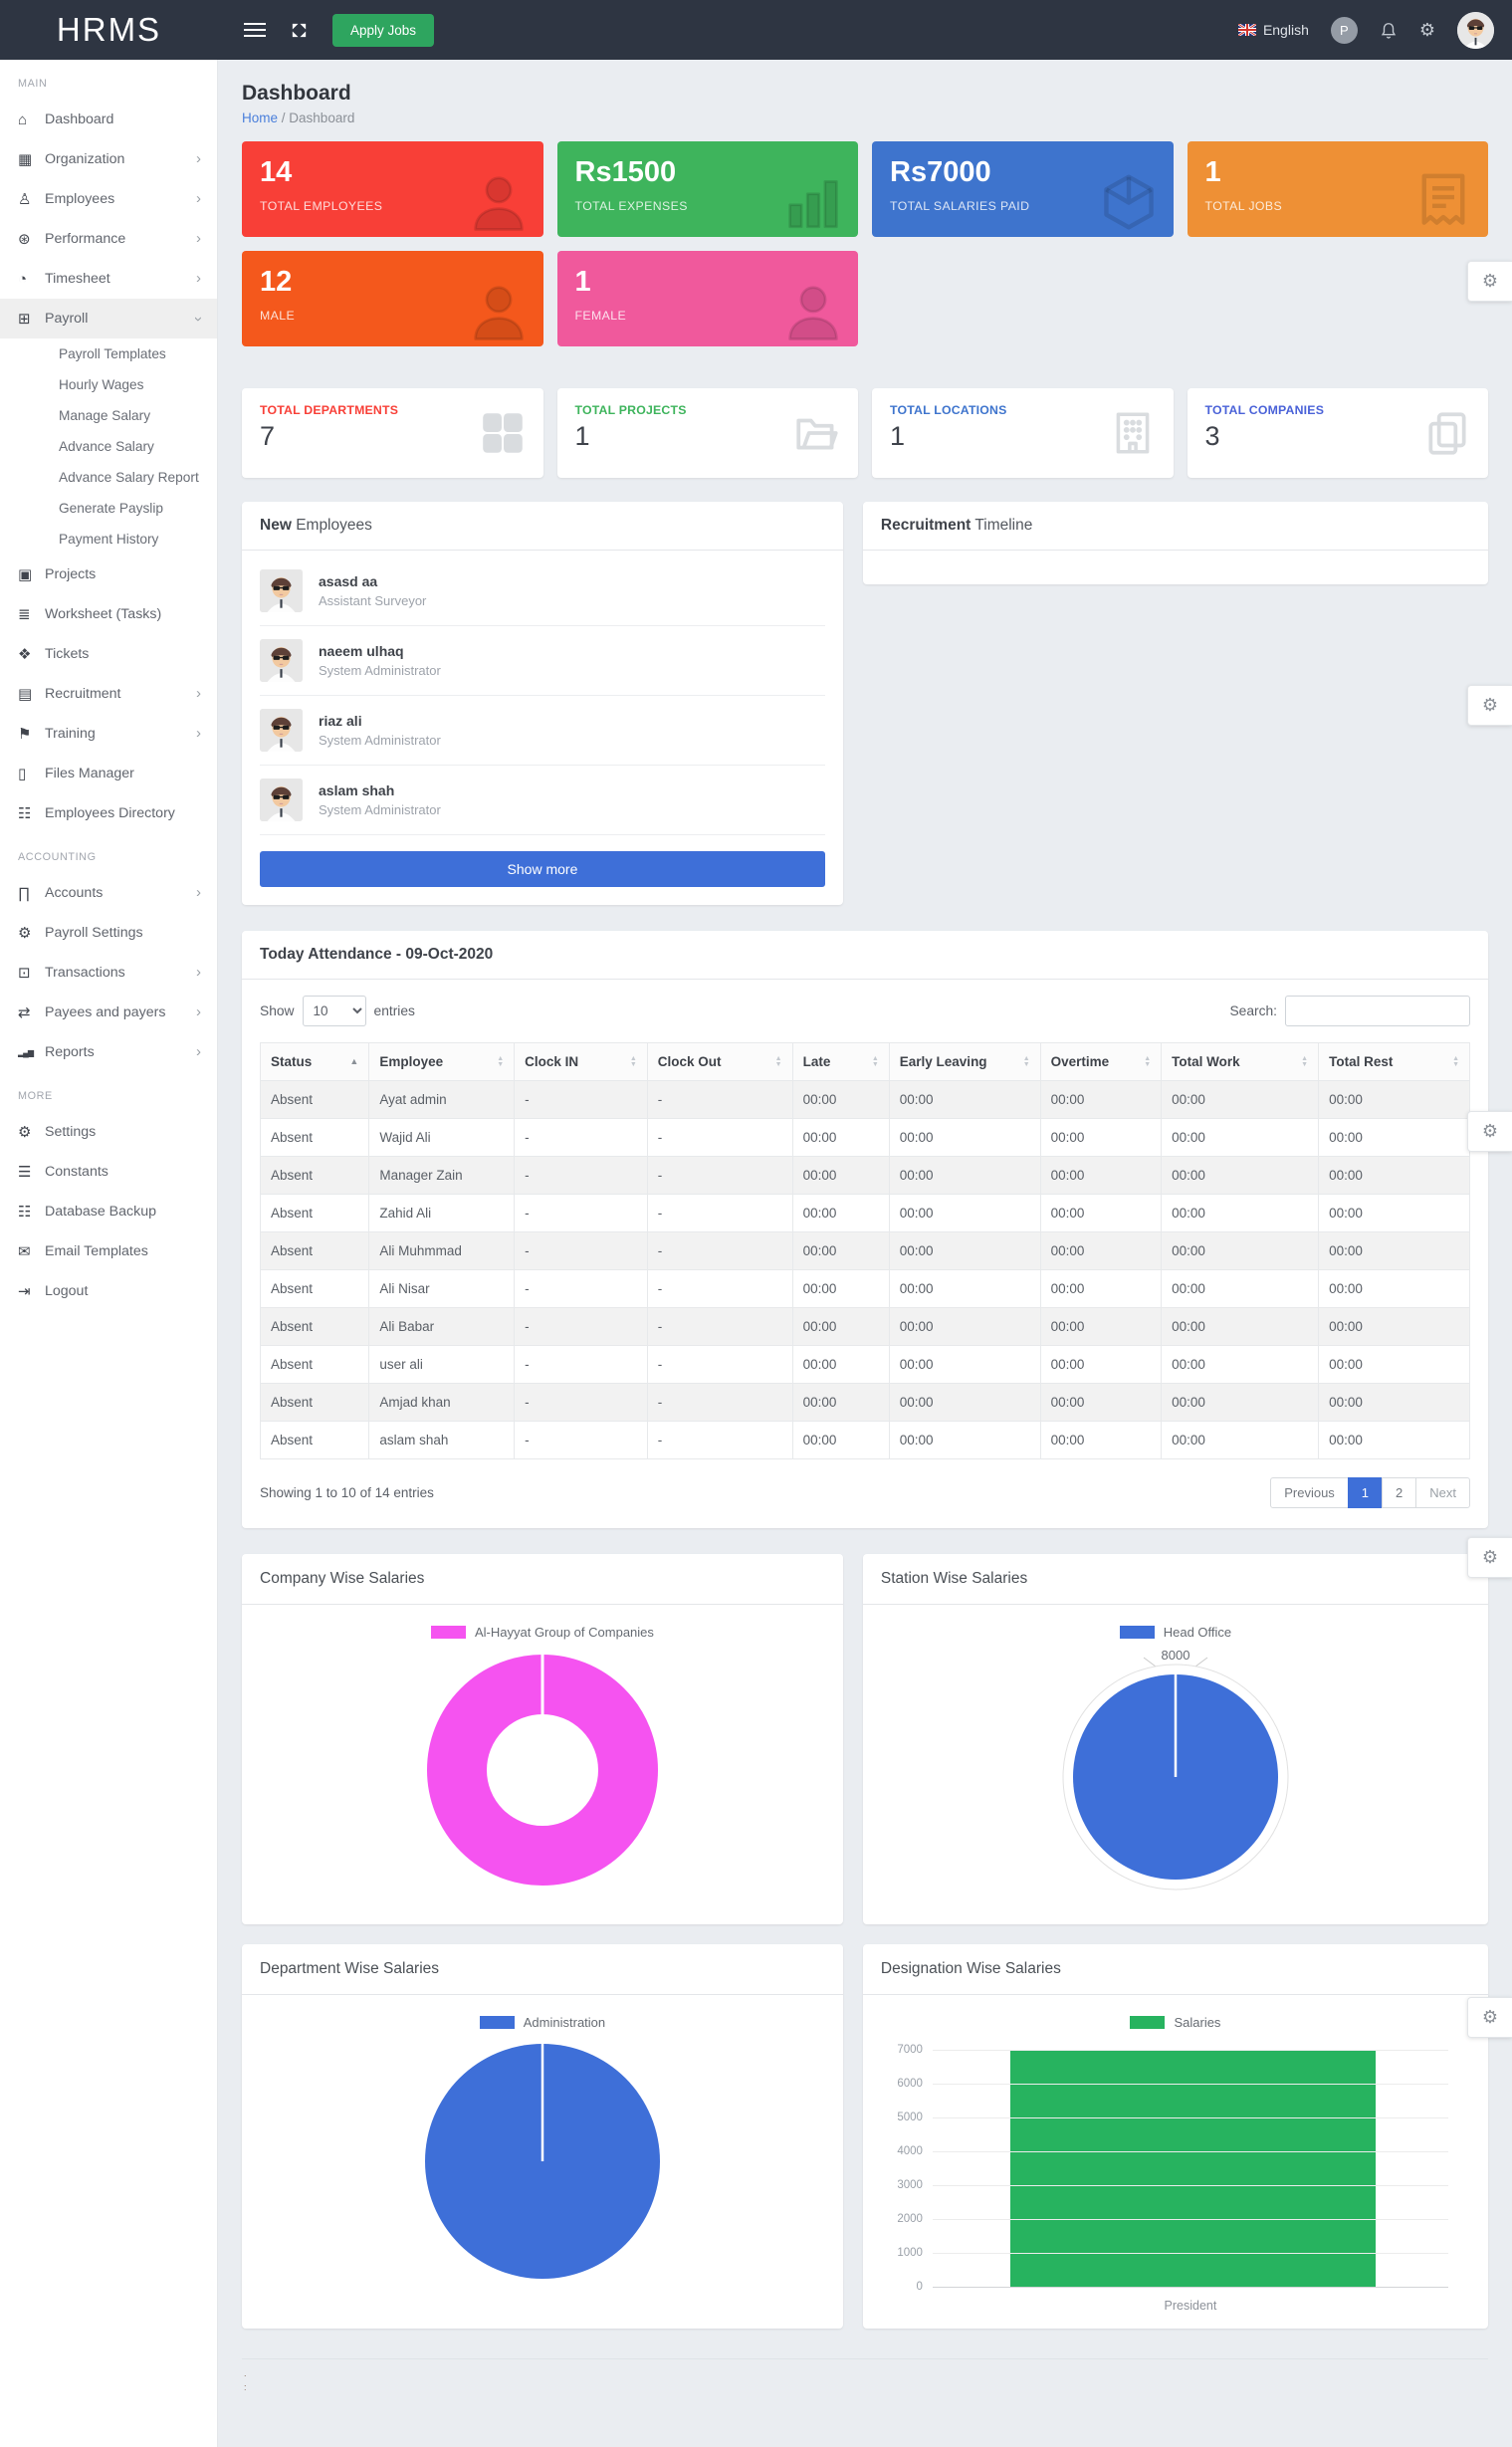 This screenshot has width=1512, height=2447. Describe the element at coordinates (1148, 2022) in the screenshot. I see `legend-swatch` at that location.